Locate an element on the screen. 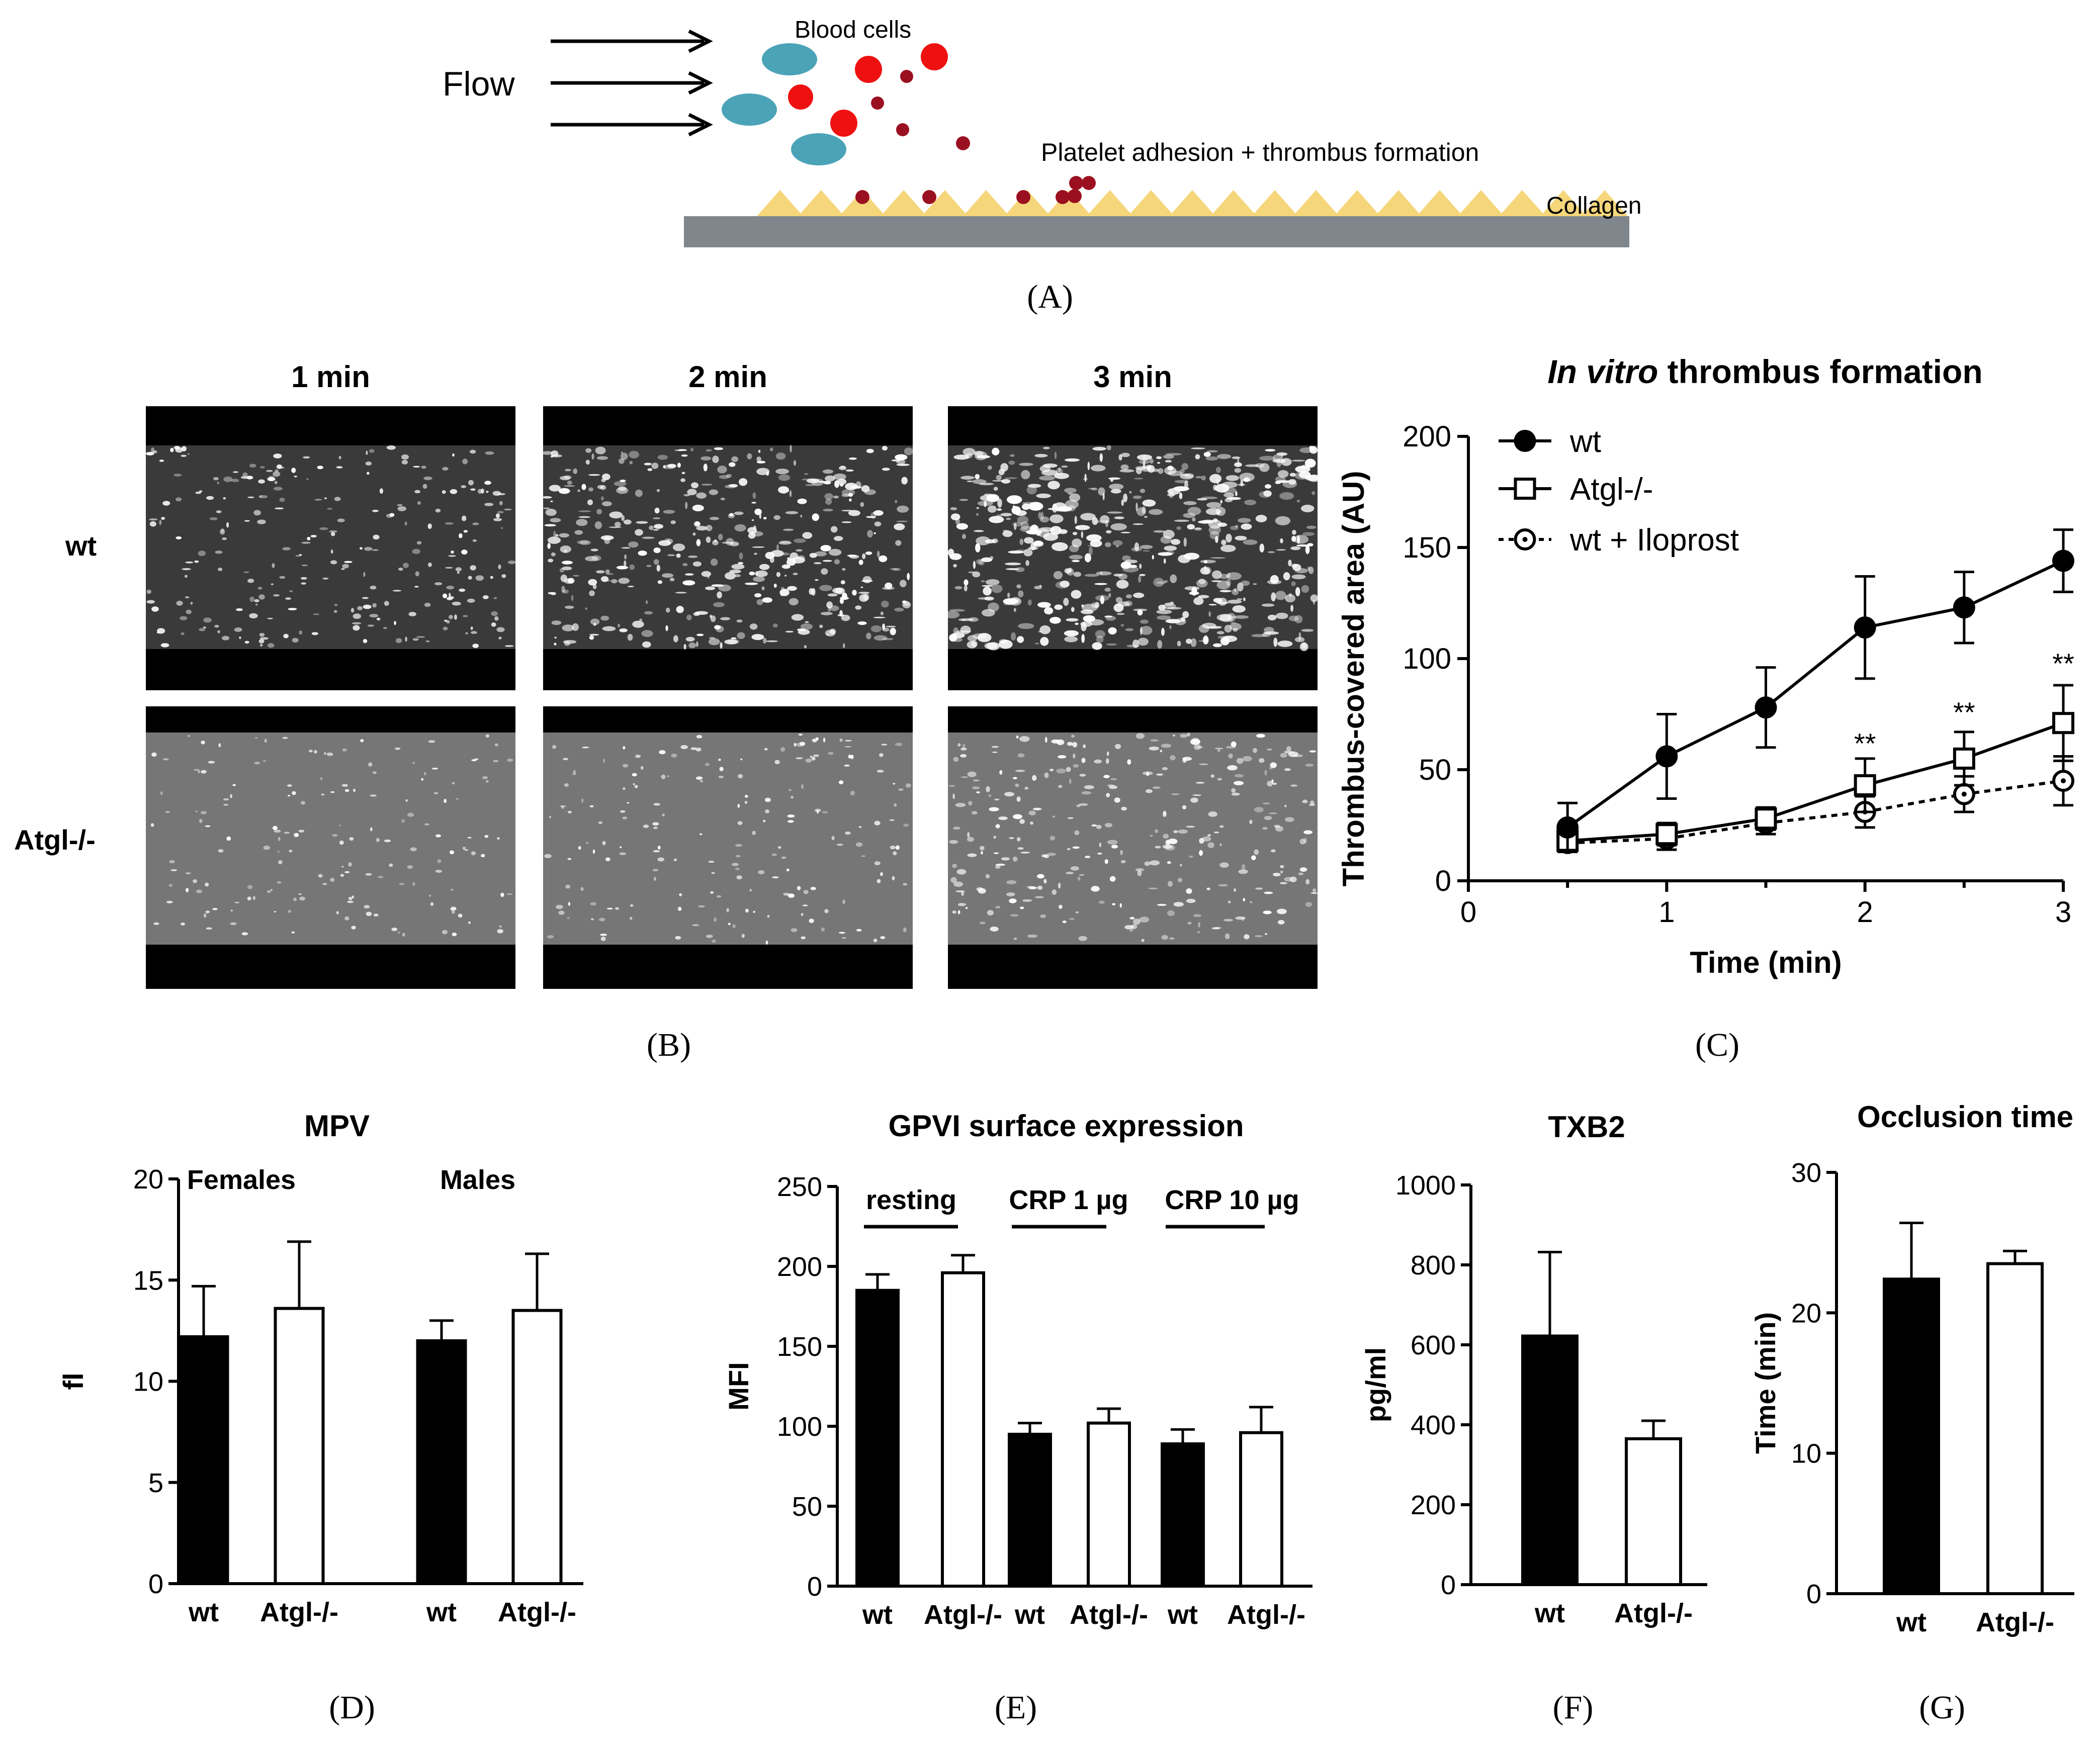 The height and width of the screenshot is (1744, 2100). series-wt-iloprost is located at coordinates (1815, 804).